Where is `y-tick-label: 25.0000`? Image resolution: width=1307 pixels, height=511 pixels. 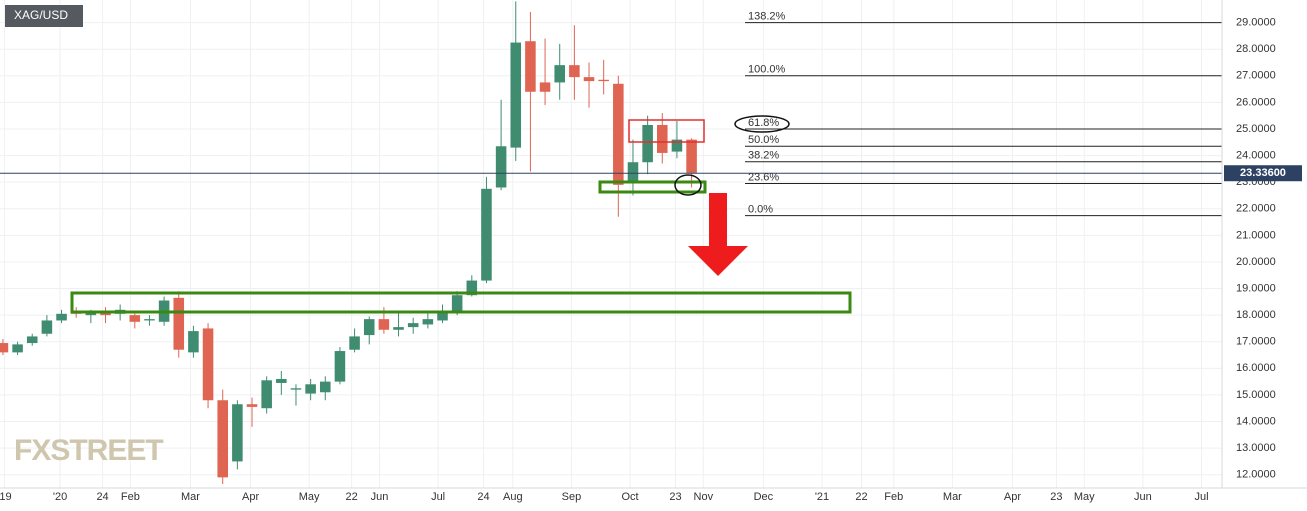
y-tick-label: 25.0000 is located at coordinates (1256, 129).